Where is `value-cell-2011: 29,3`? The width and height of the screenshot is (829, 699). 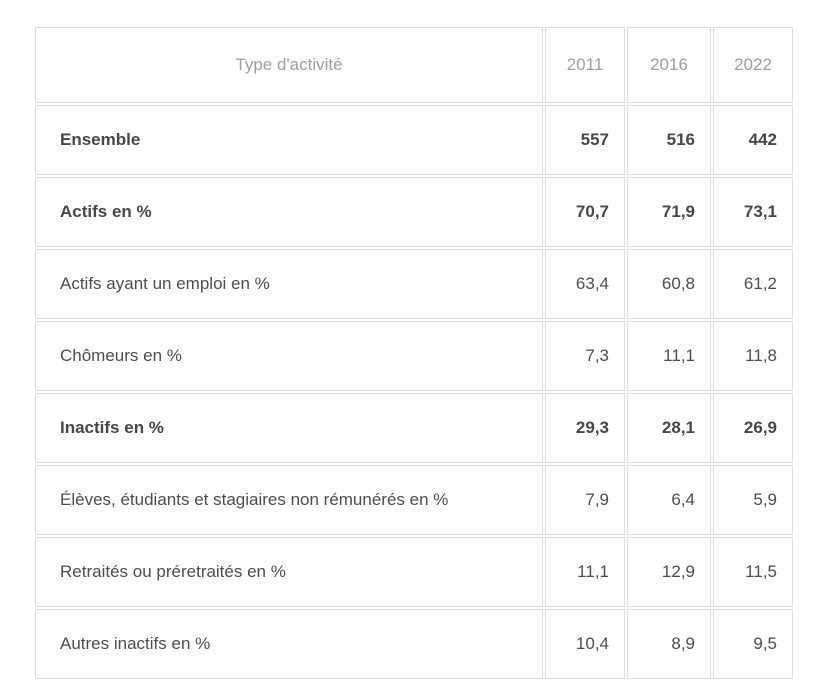
value-cell-2011: 29,3 is located at coordinates (585, 428).